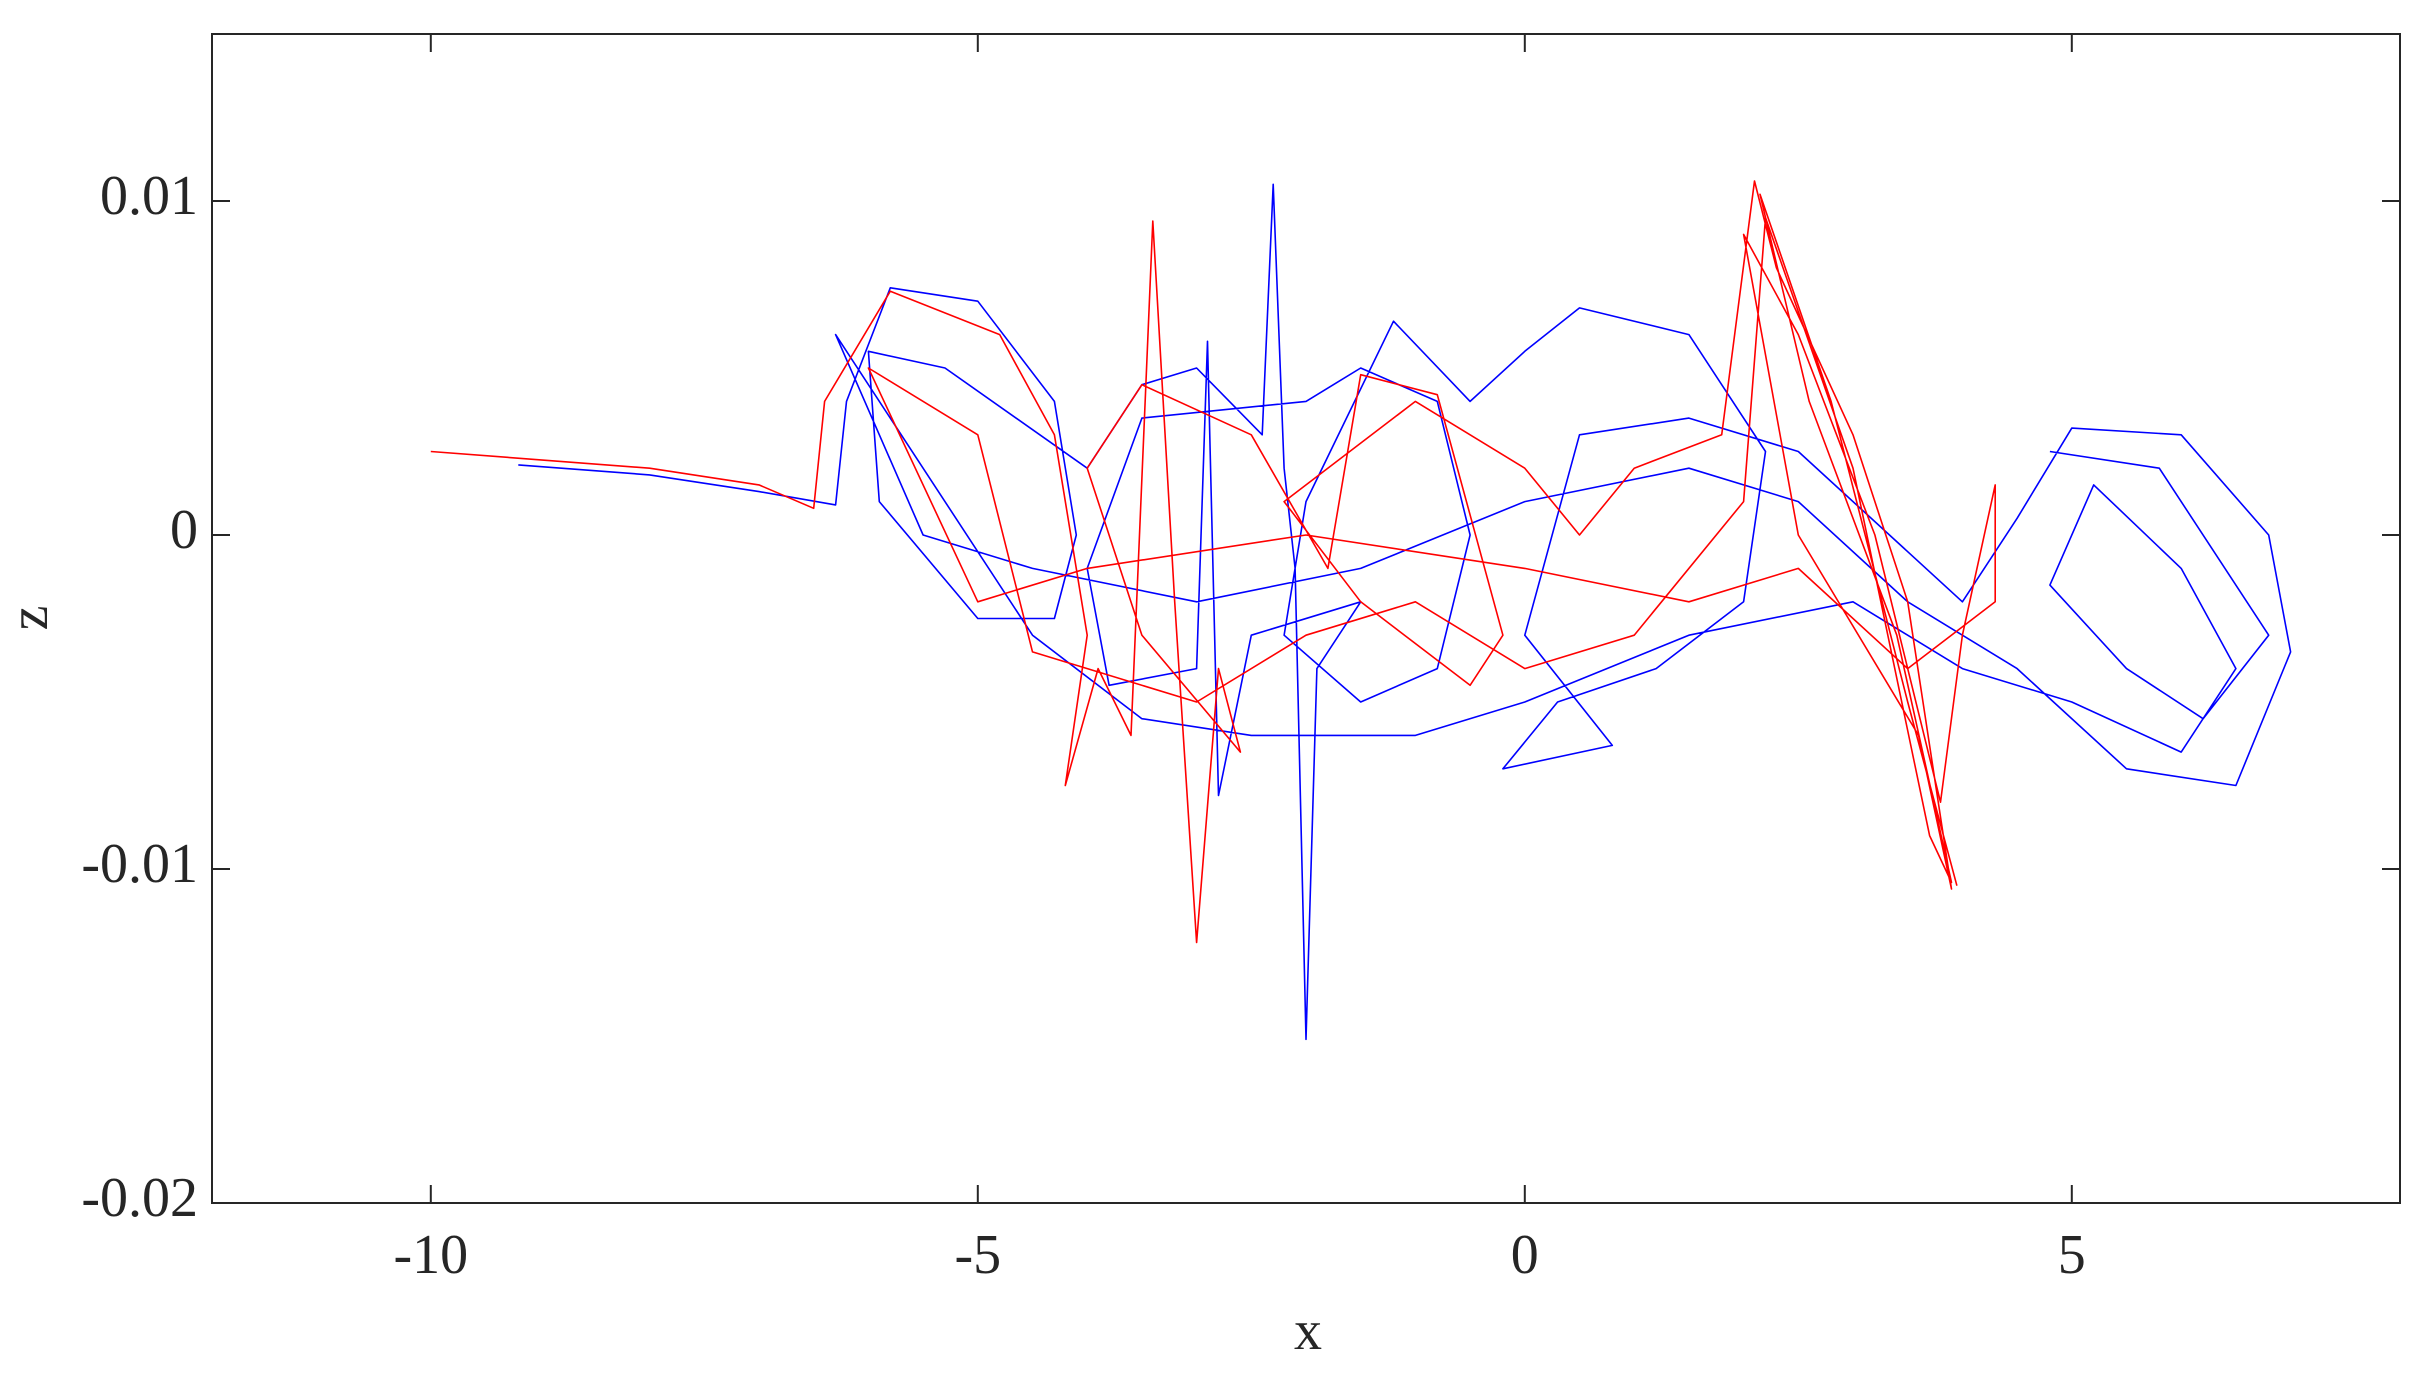 The height and width of the screenshot is (1379, 2419). I want to click on y-tick-label: 0, so click(184, 530).